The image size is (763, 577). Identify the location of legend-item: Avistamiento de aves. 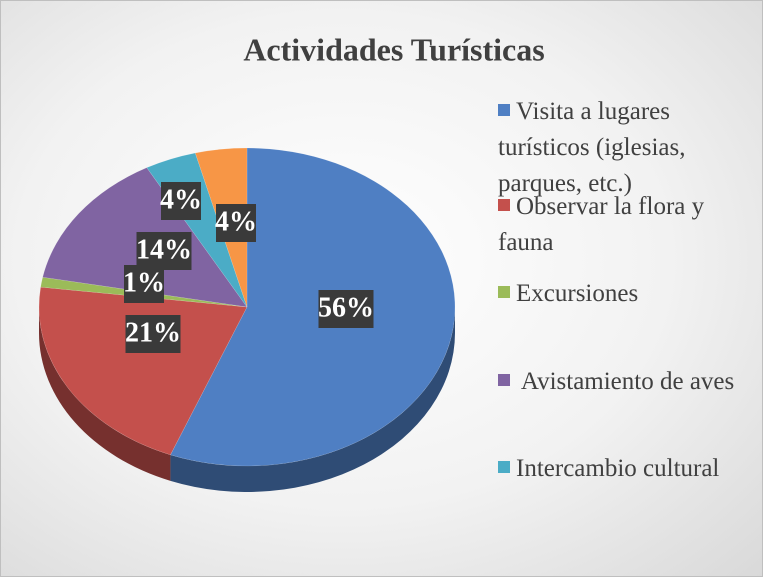
(629, 382).